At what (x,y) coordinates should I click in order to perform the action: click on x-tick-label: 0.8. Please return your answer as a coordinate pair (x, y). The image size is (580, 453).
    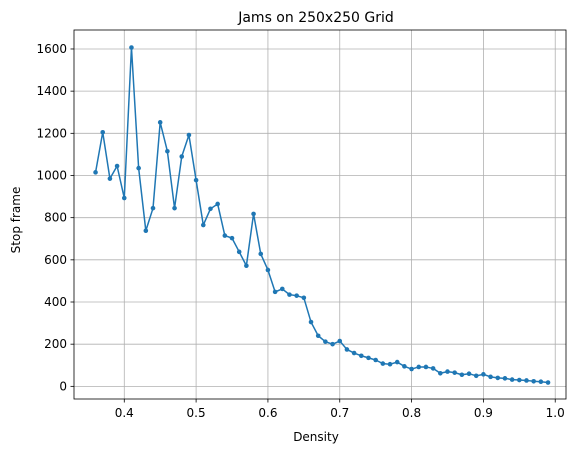
    Looking at the image, I should click on (411, 413).